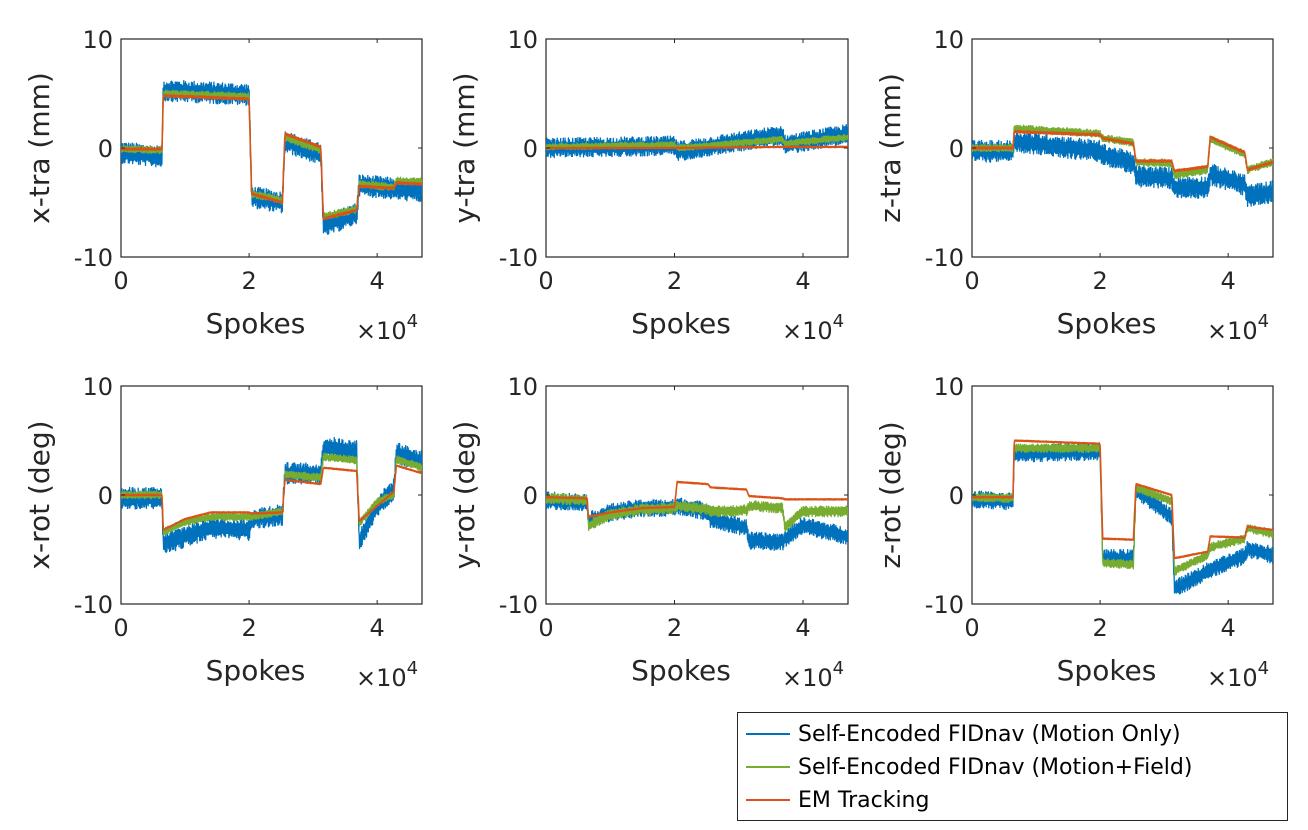 Image resolution: width=1308 pixels, height=830 pixels. Describe the element at coordinates (890, 148) in the screenshot. I see `y-axis-label: z-tra (mm)` at that location.